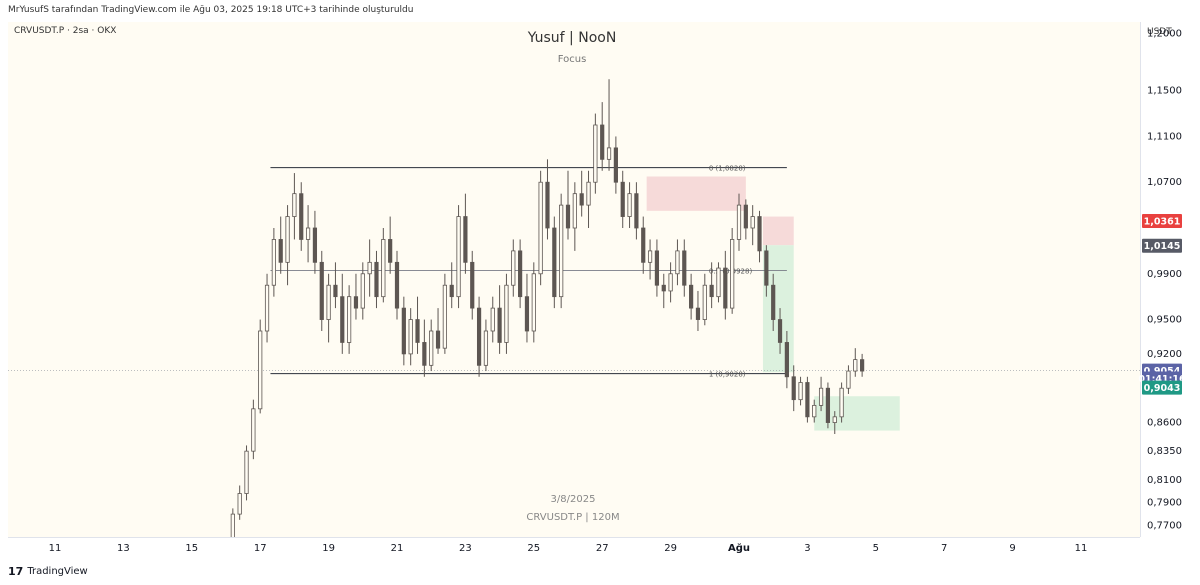 The height and width of the screenshot is (585, 1200). I want to click on footer: 17 TradingView, so click(48, 571).